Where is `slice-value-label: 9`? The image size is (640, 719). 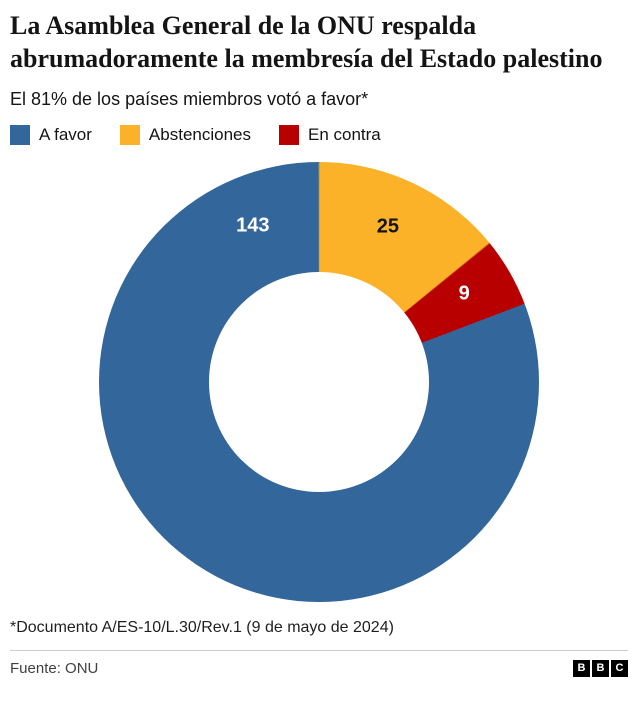 slice-value-label: 9 is located at coordinates (464, 293).